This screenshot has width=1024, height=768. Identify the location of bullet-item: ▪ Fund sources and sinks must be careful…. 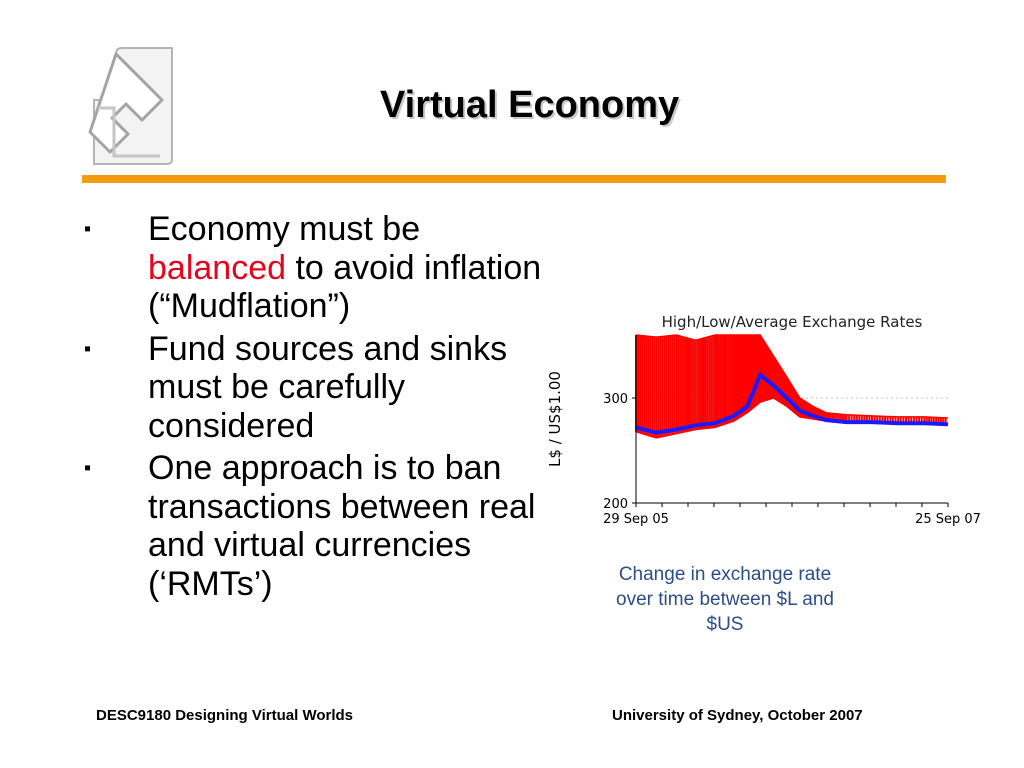
(311, 388).